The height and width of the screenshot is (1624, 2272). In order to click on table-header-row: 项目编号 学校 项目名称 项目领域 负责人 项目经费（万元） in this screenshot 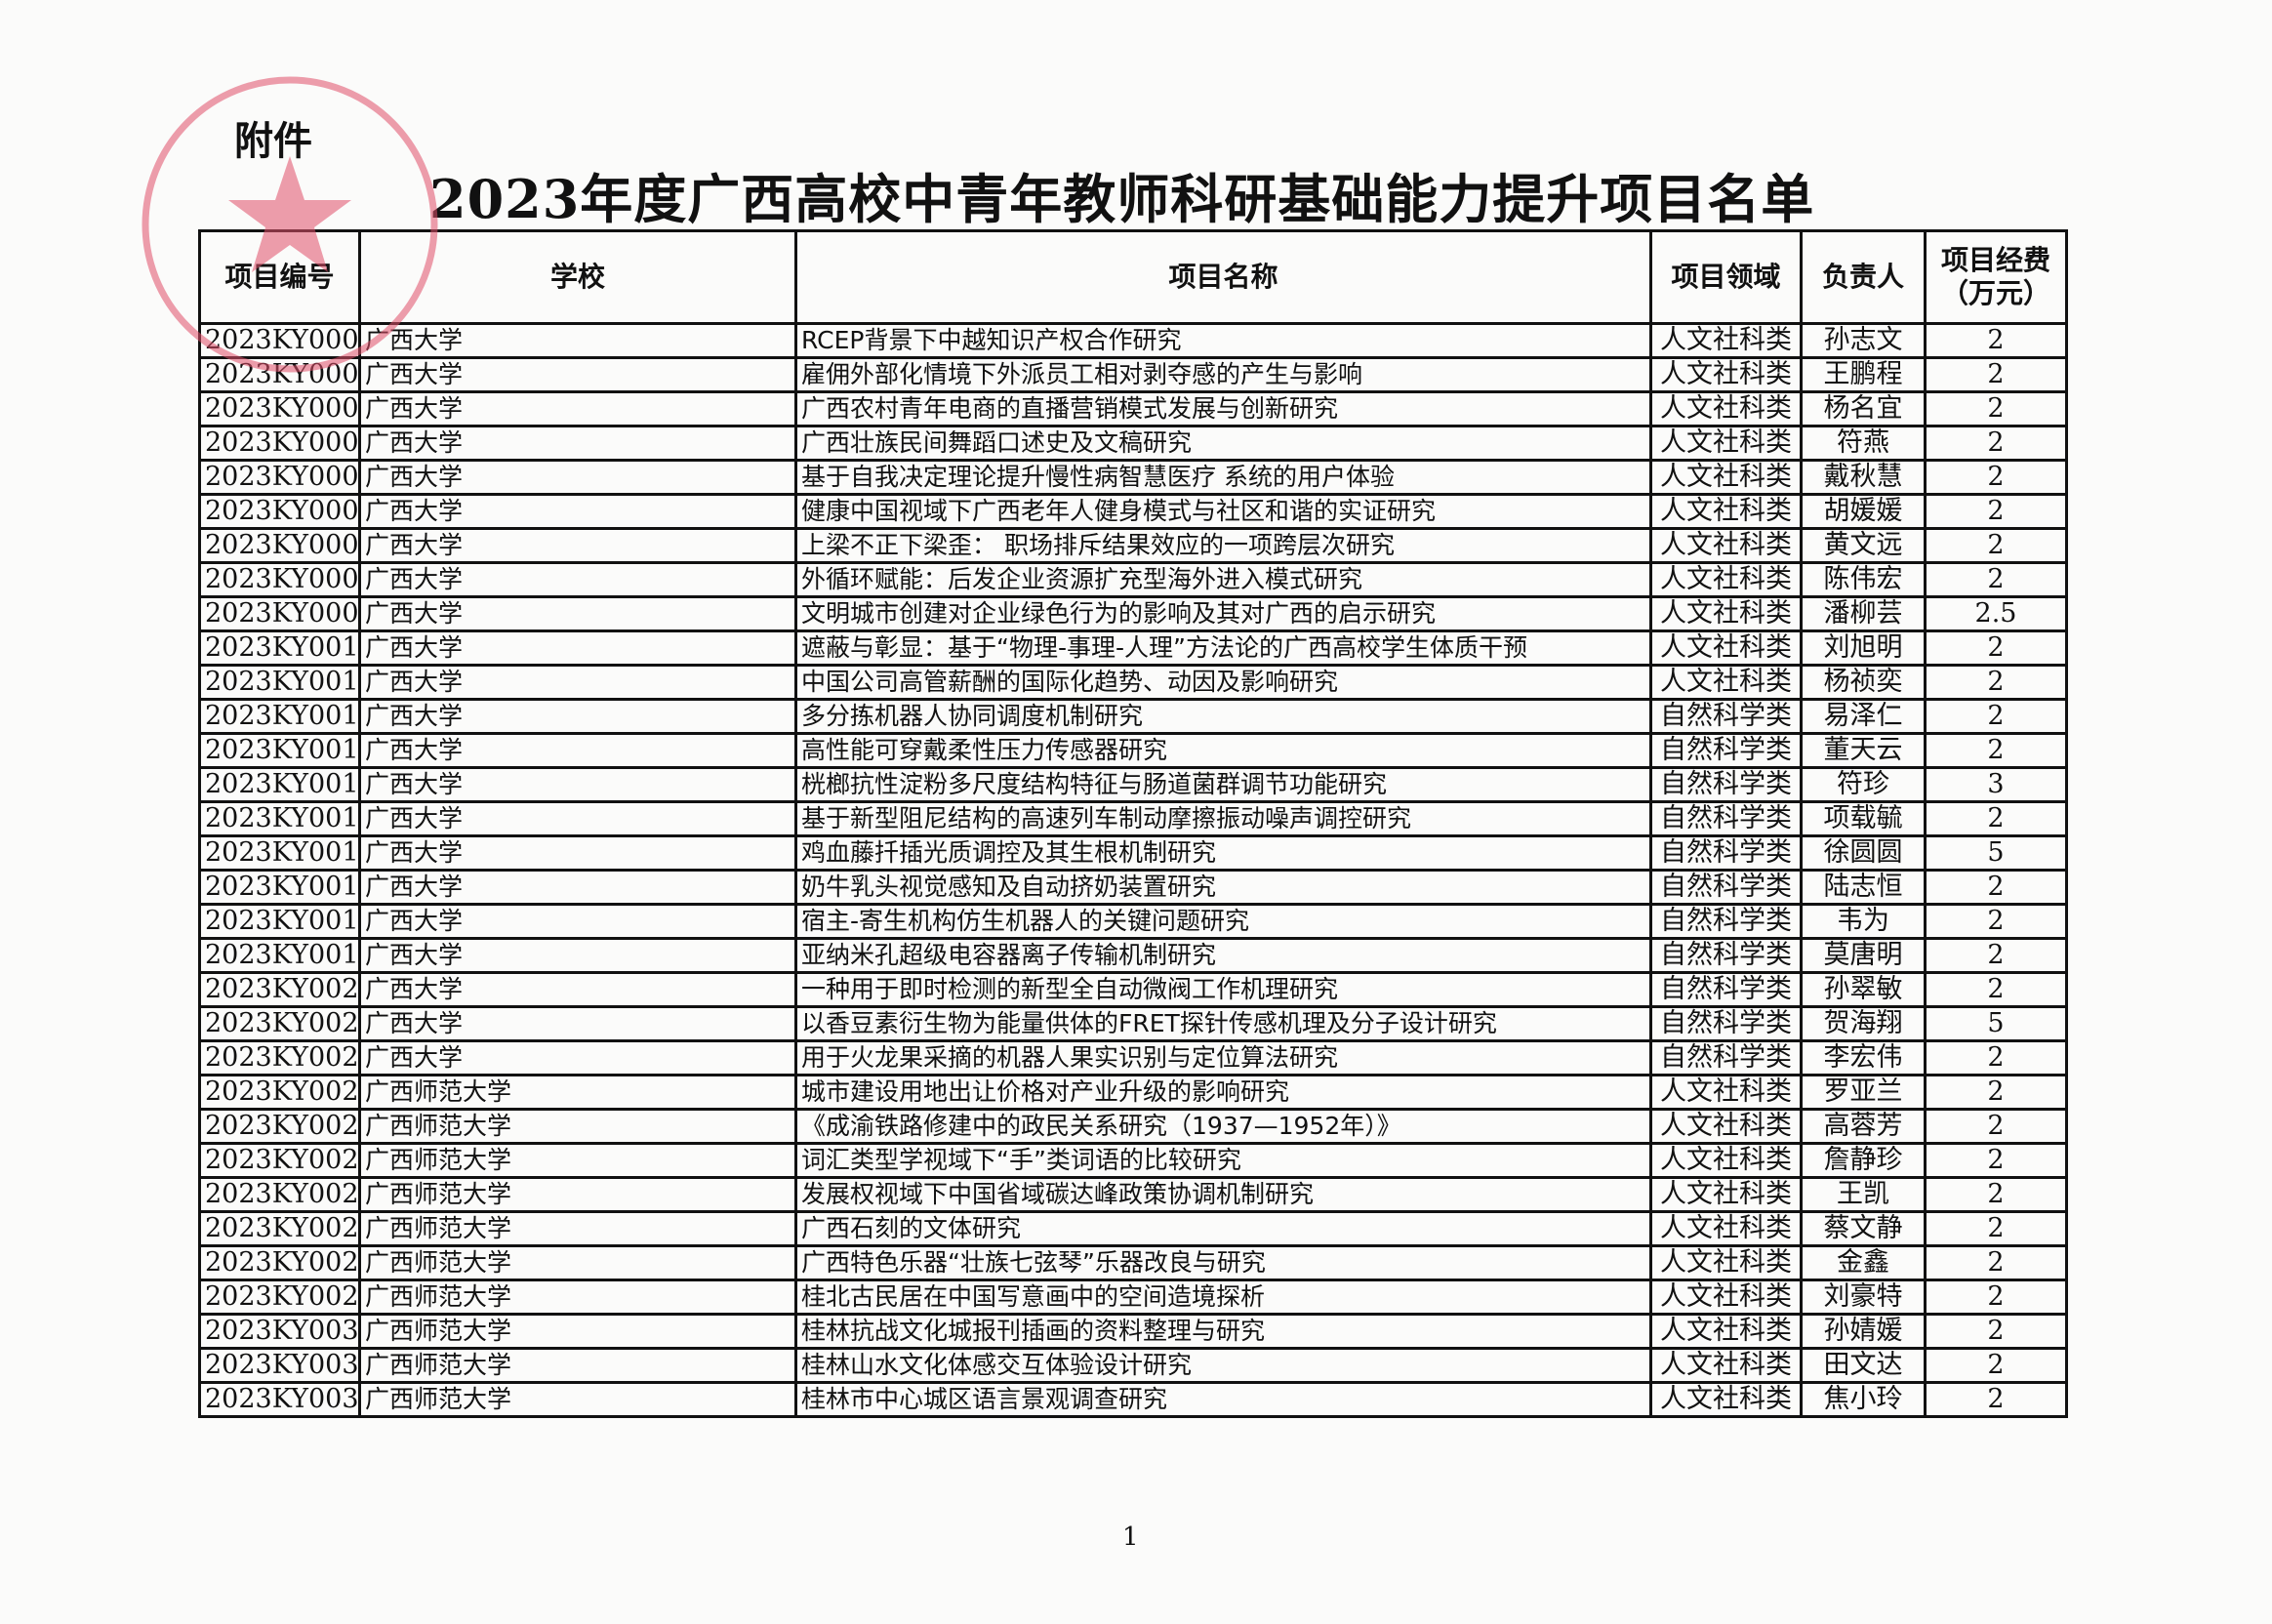, I will do `click(1133, 277)`.